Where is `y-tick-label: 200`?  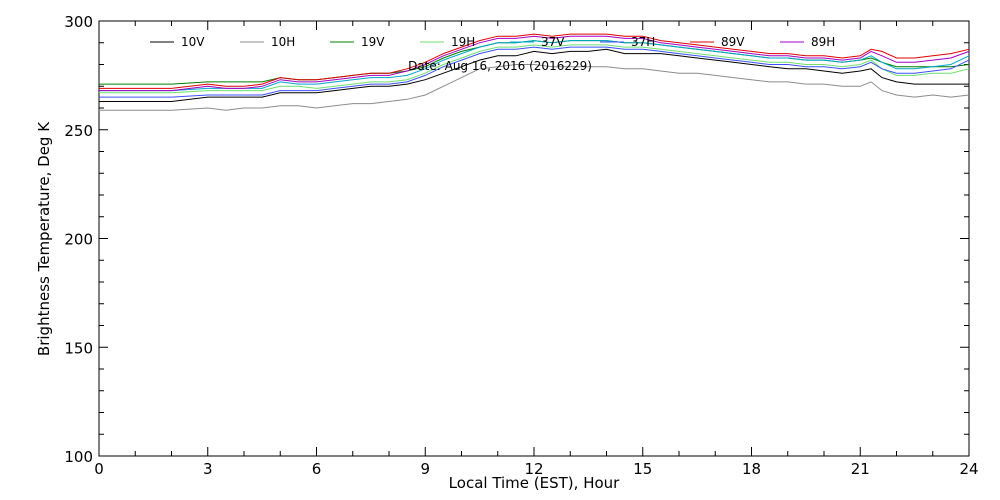 y-tick-label: 200 is located at coordinates (78, 240).